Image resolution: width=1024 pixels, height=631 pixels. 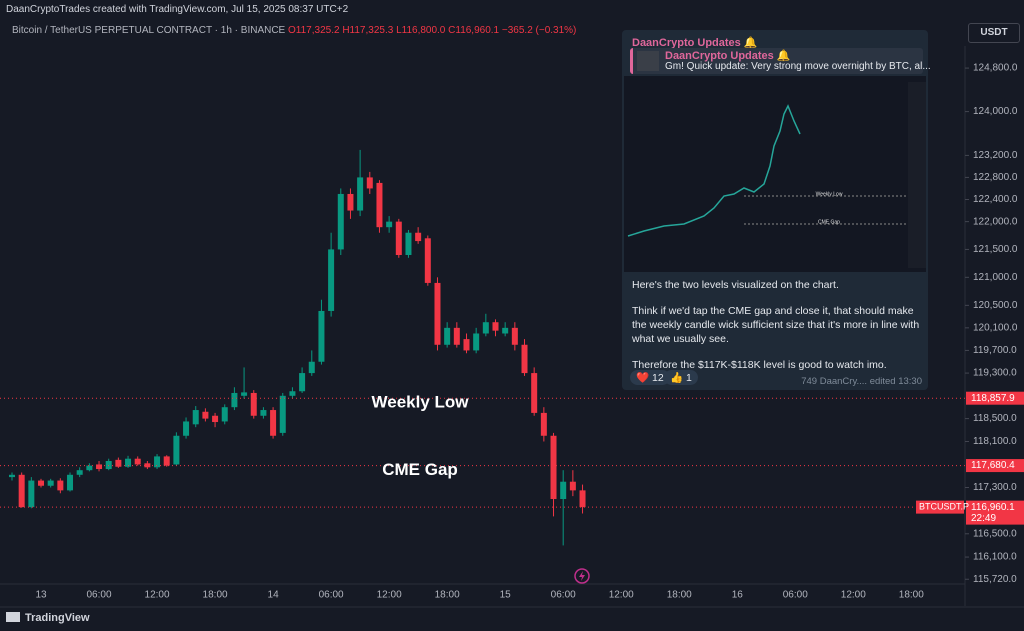 I want to click on y-tick-label: 123,200.0, so click(x=995, y=155).